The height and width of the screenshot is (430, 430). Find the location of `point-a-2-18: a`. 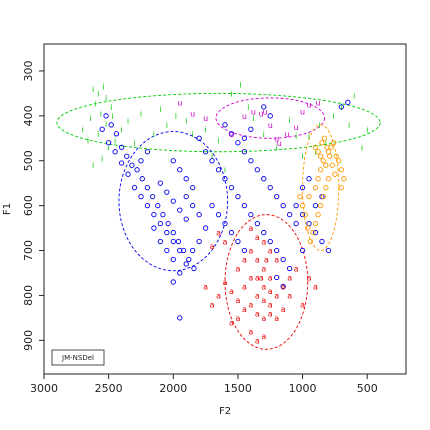

point-a-2-18: a is located at coordinates (263, 318).